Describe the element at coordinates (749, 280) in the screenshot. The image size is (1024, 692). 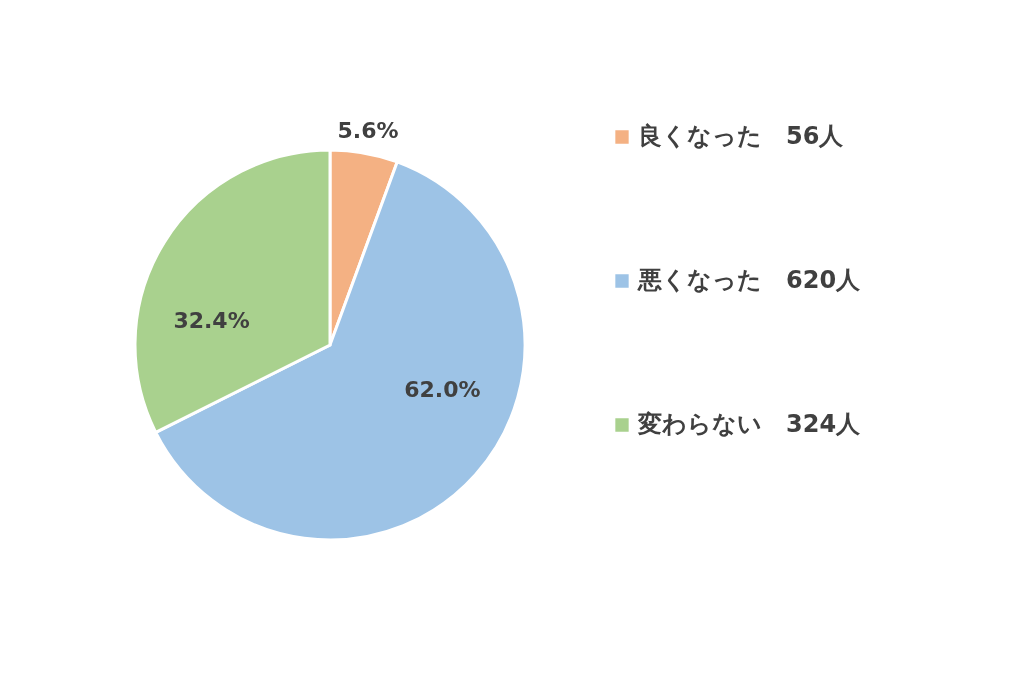
I see `legend-label: 悪くなった 620人` at that location.